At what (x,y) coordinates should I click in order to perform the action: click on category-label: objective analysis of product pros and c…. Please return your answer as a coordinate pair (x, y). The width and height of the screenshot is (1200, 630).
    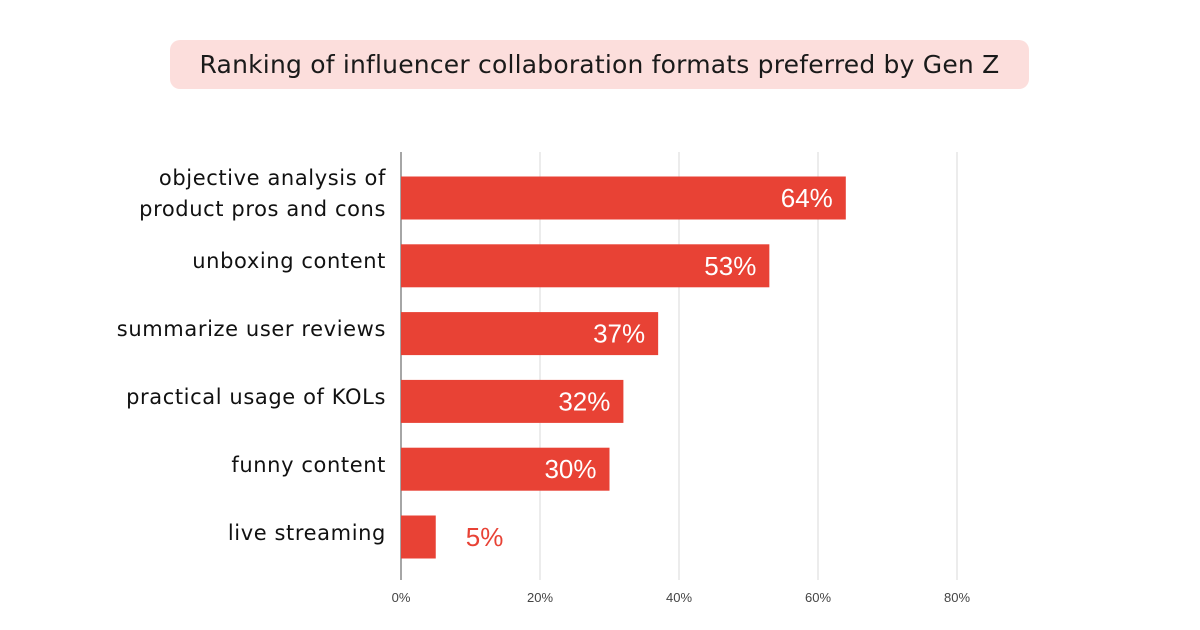
    Looking at the image, I should click on (262, 193).